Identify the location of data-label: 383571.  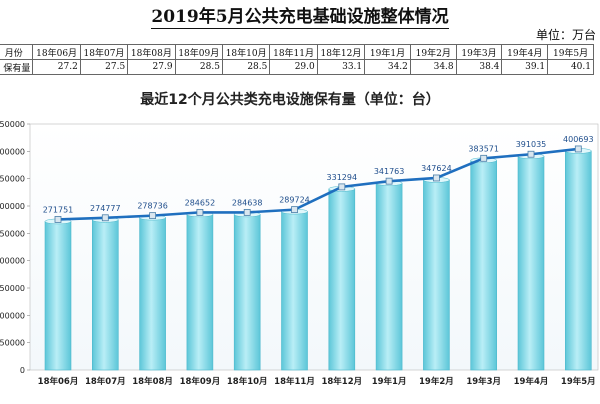
(483, 148).